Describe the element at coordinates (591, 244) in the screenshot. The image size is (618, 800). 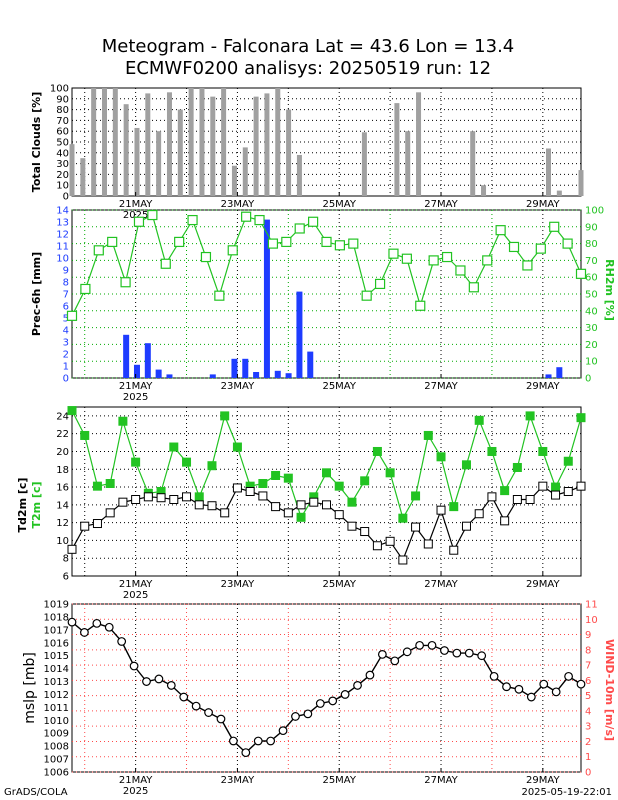
I see `rh-ytick-label: 80` at that location.